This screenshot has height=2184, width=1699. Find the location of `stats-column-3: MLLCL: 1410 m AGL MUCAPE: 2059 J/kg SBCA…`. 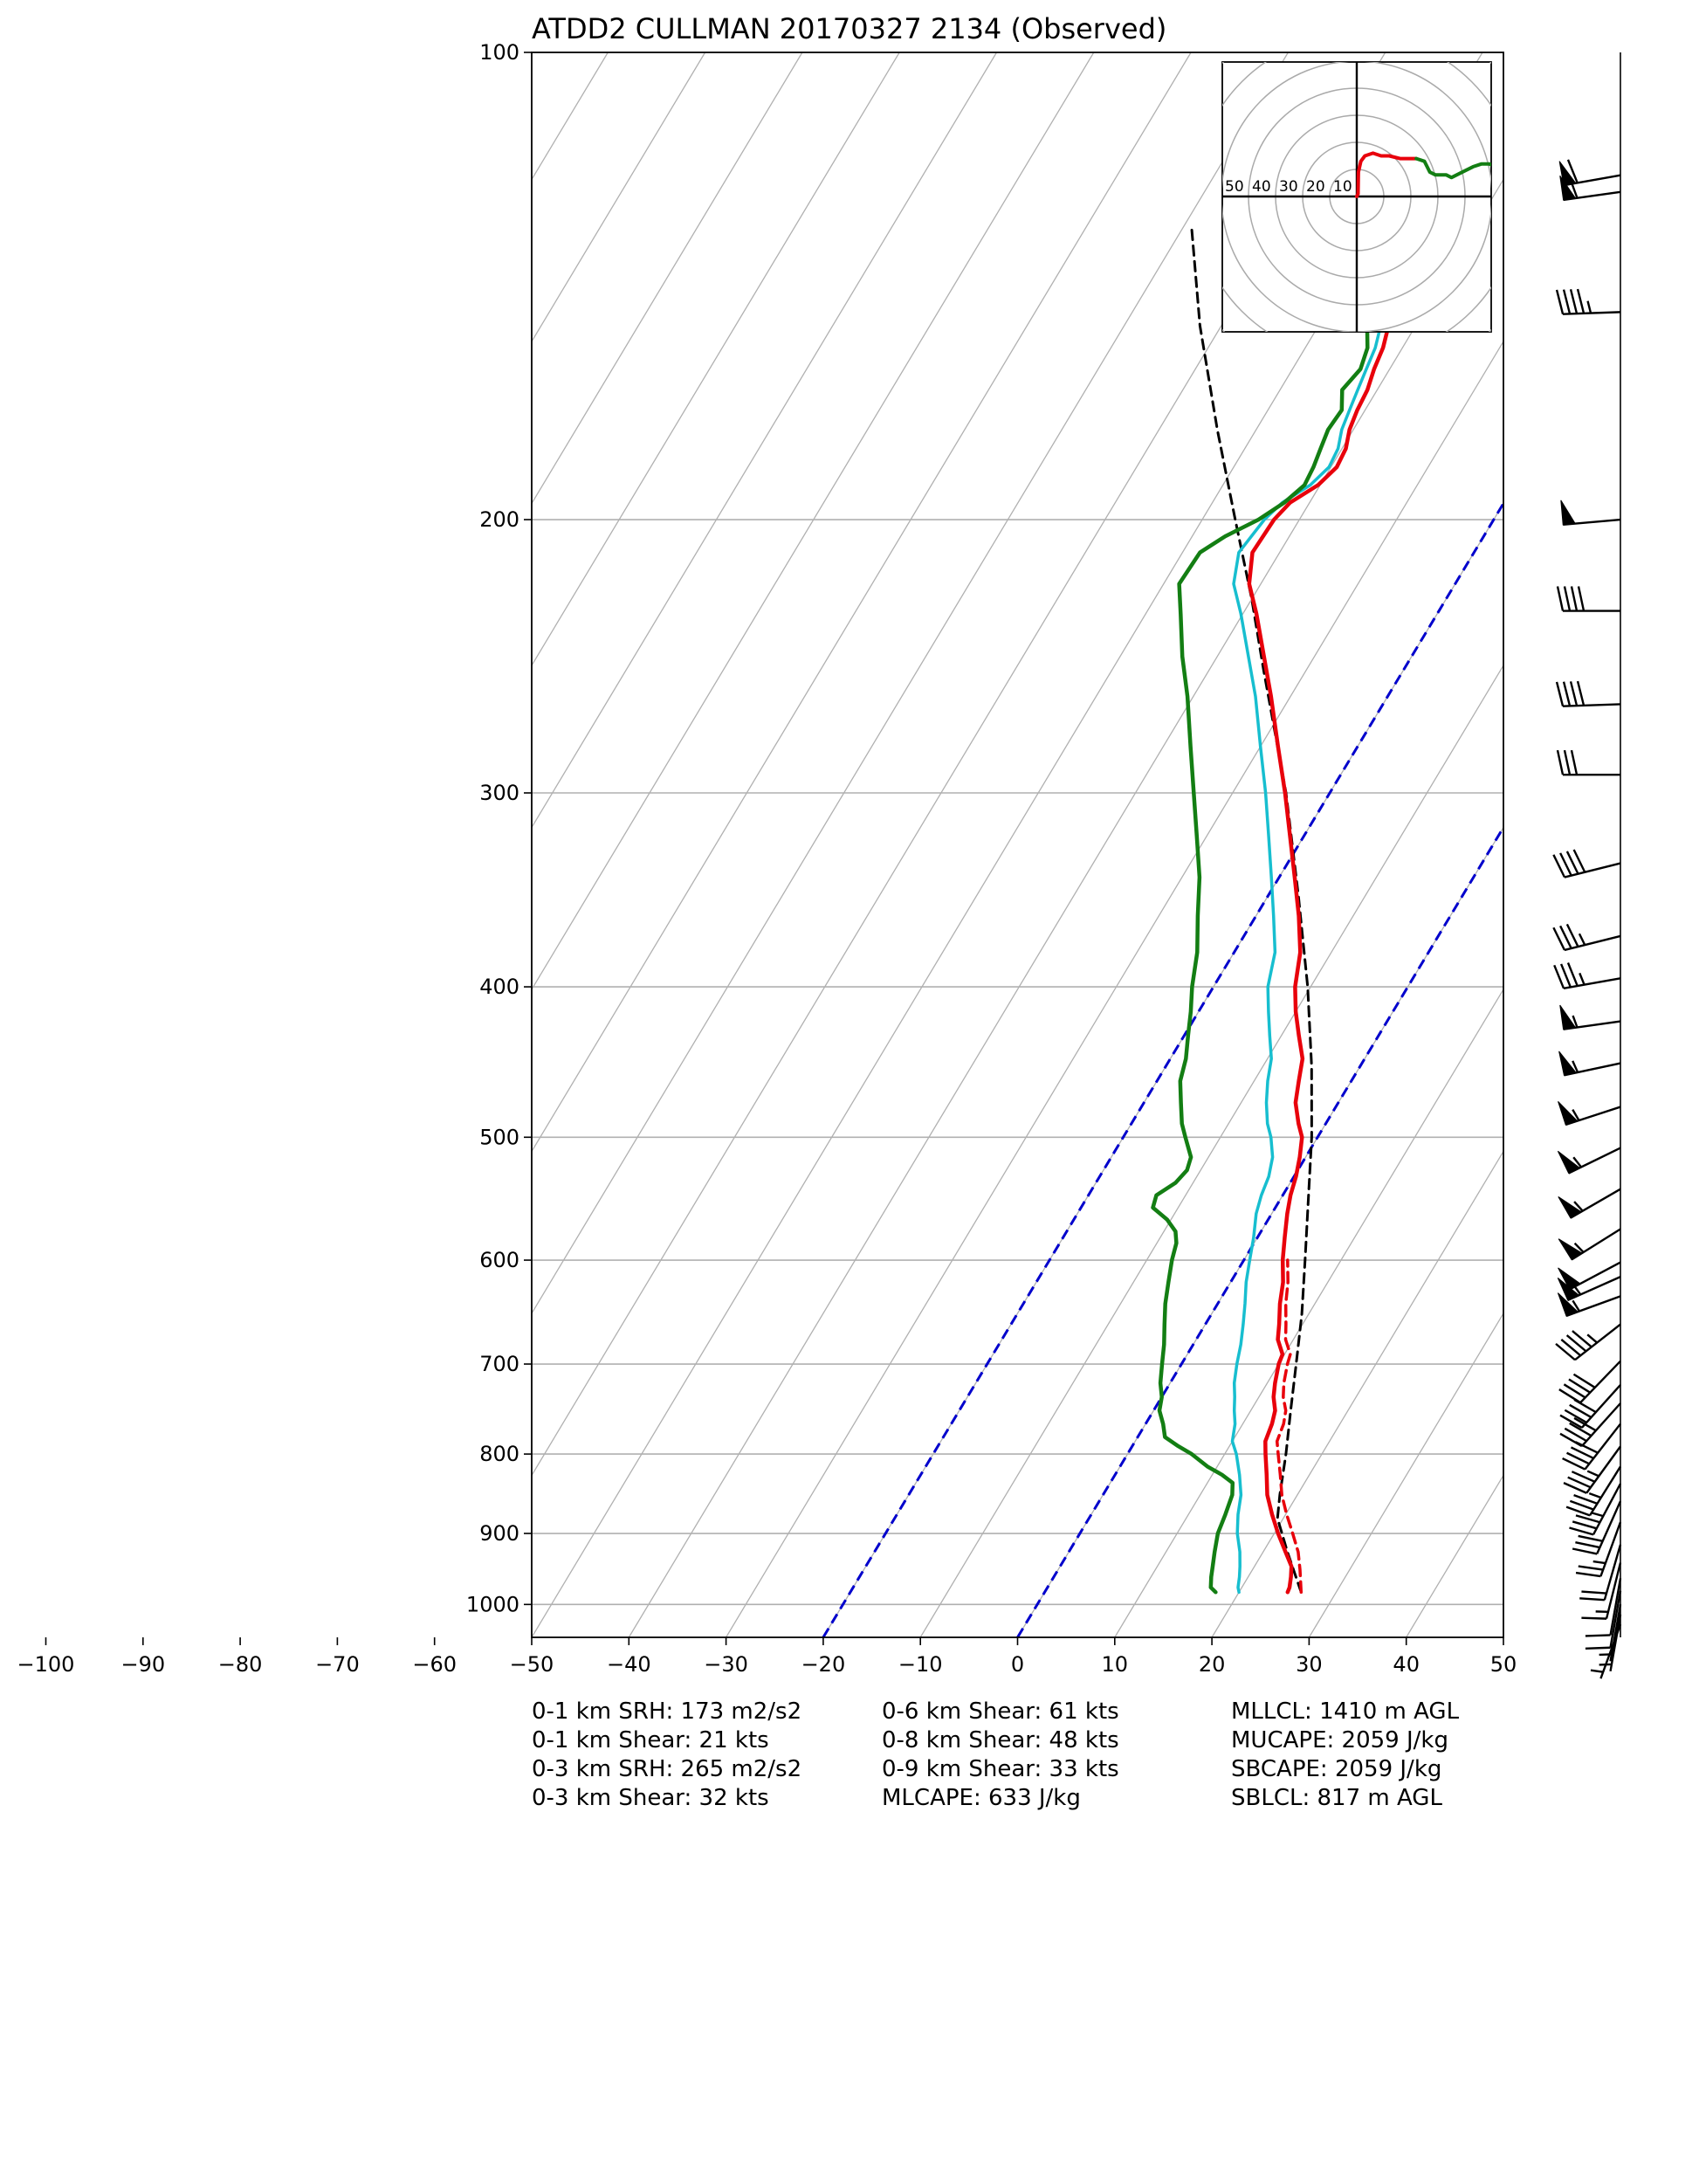

stats-column-3: MLLCL: 1410 m AGL MUCAPE: 2059 J/kg SBCA… is located at coordinates (1345, 1754).